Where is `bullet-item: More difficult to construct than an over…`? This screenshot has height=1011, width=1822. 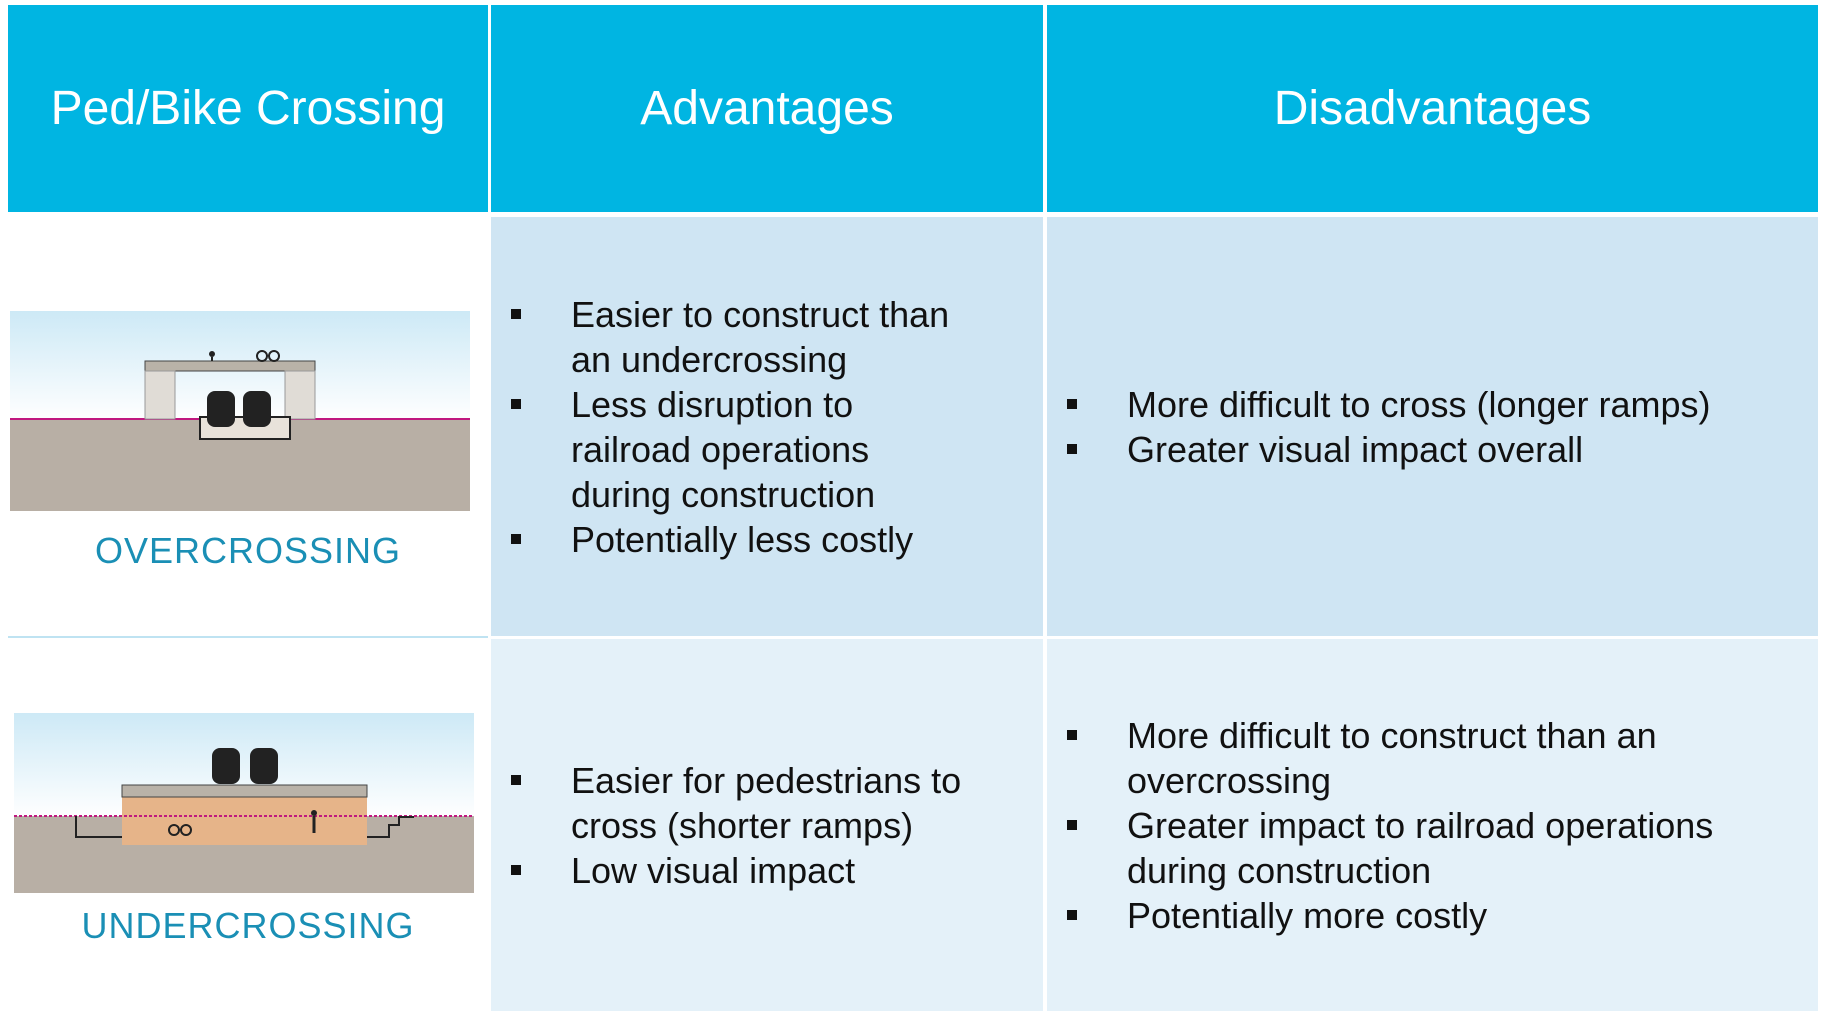 bullet-item: More difficult to construct than an over… is located at coordinates (1427, 758).